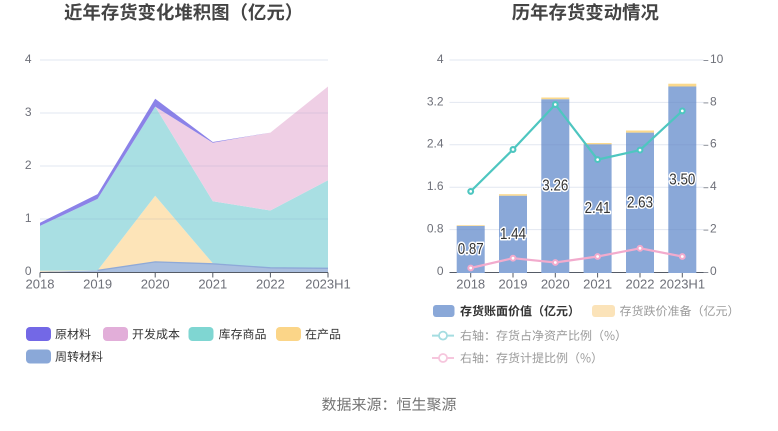 The height and width of the screenshot is (431, 778). I want to click on svg-text: 1.6, so click(435, 186).